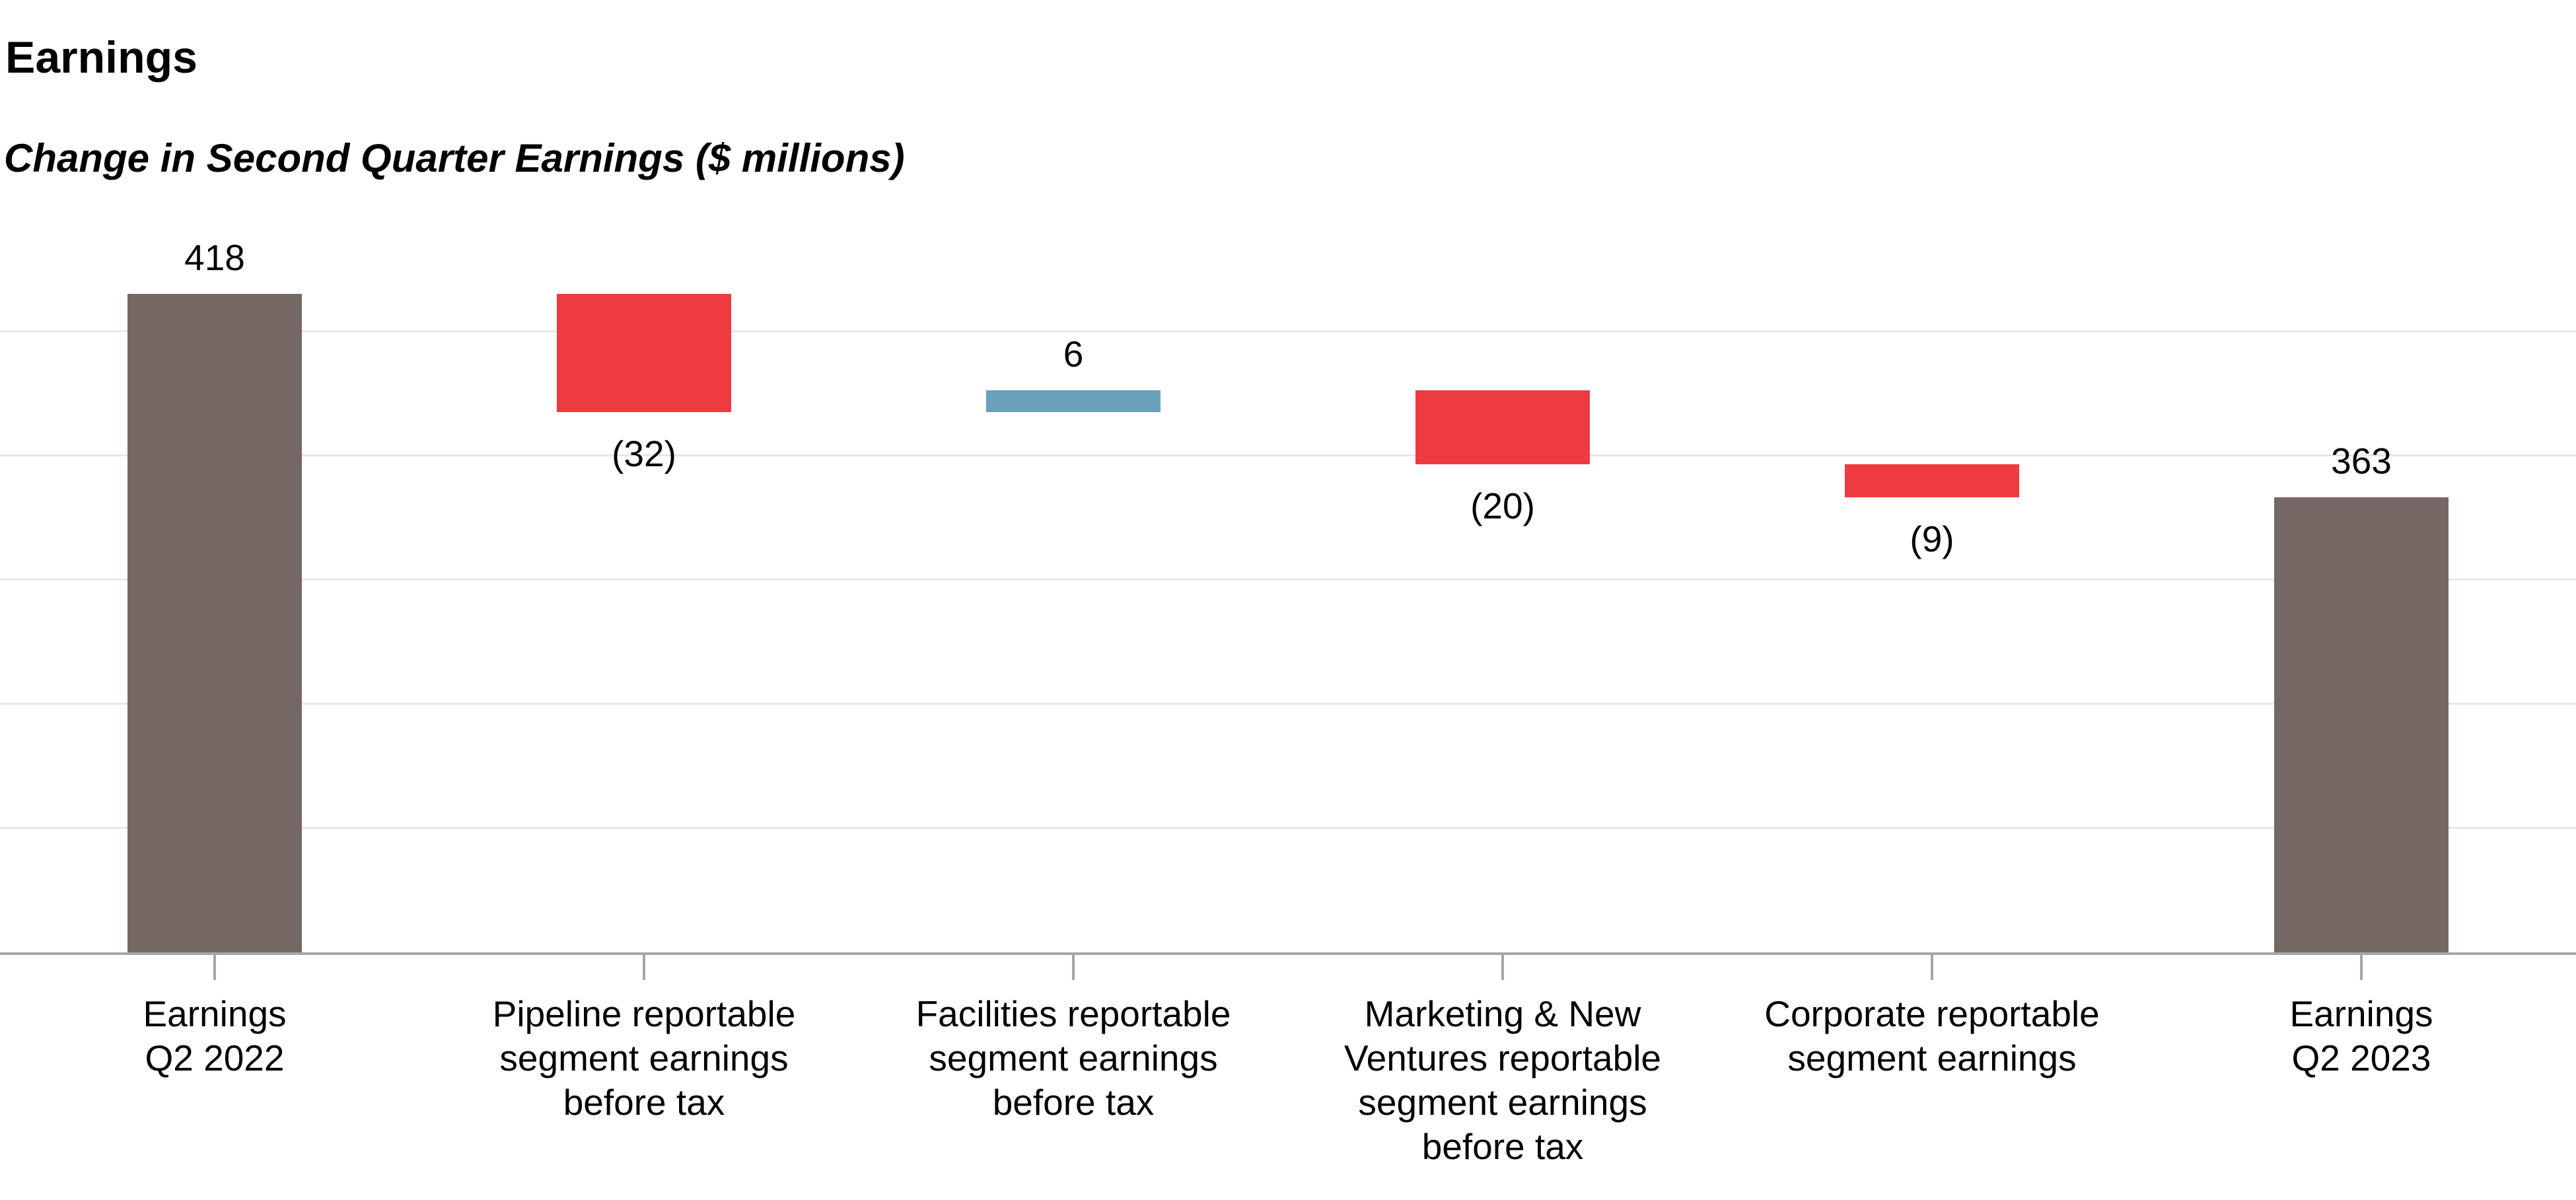  Describe the element at coordinates (2362, 461) in the screenshot. I see `bar-value-label: 363` at that location.